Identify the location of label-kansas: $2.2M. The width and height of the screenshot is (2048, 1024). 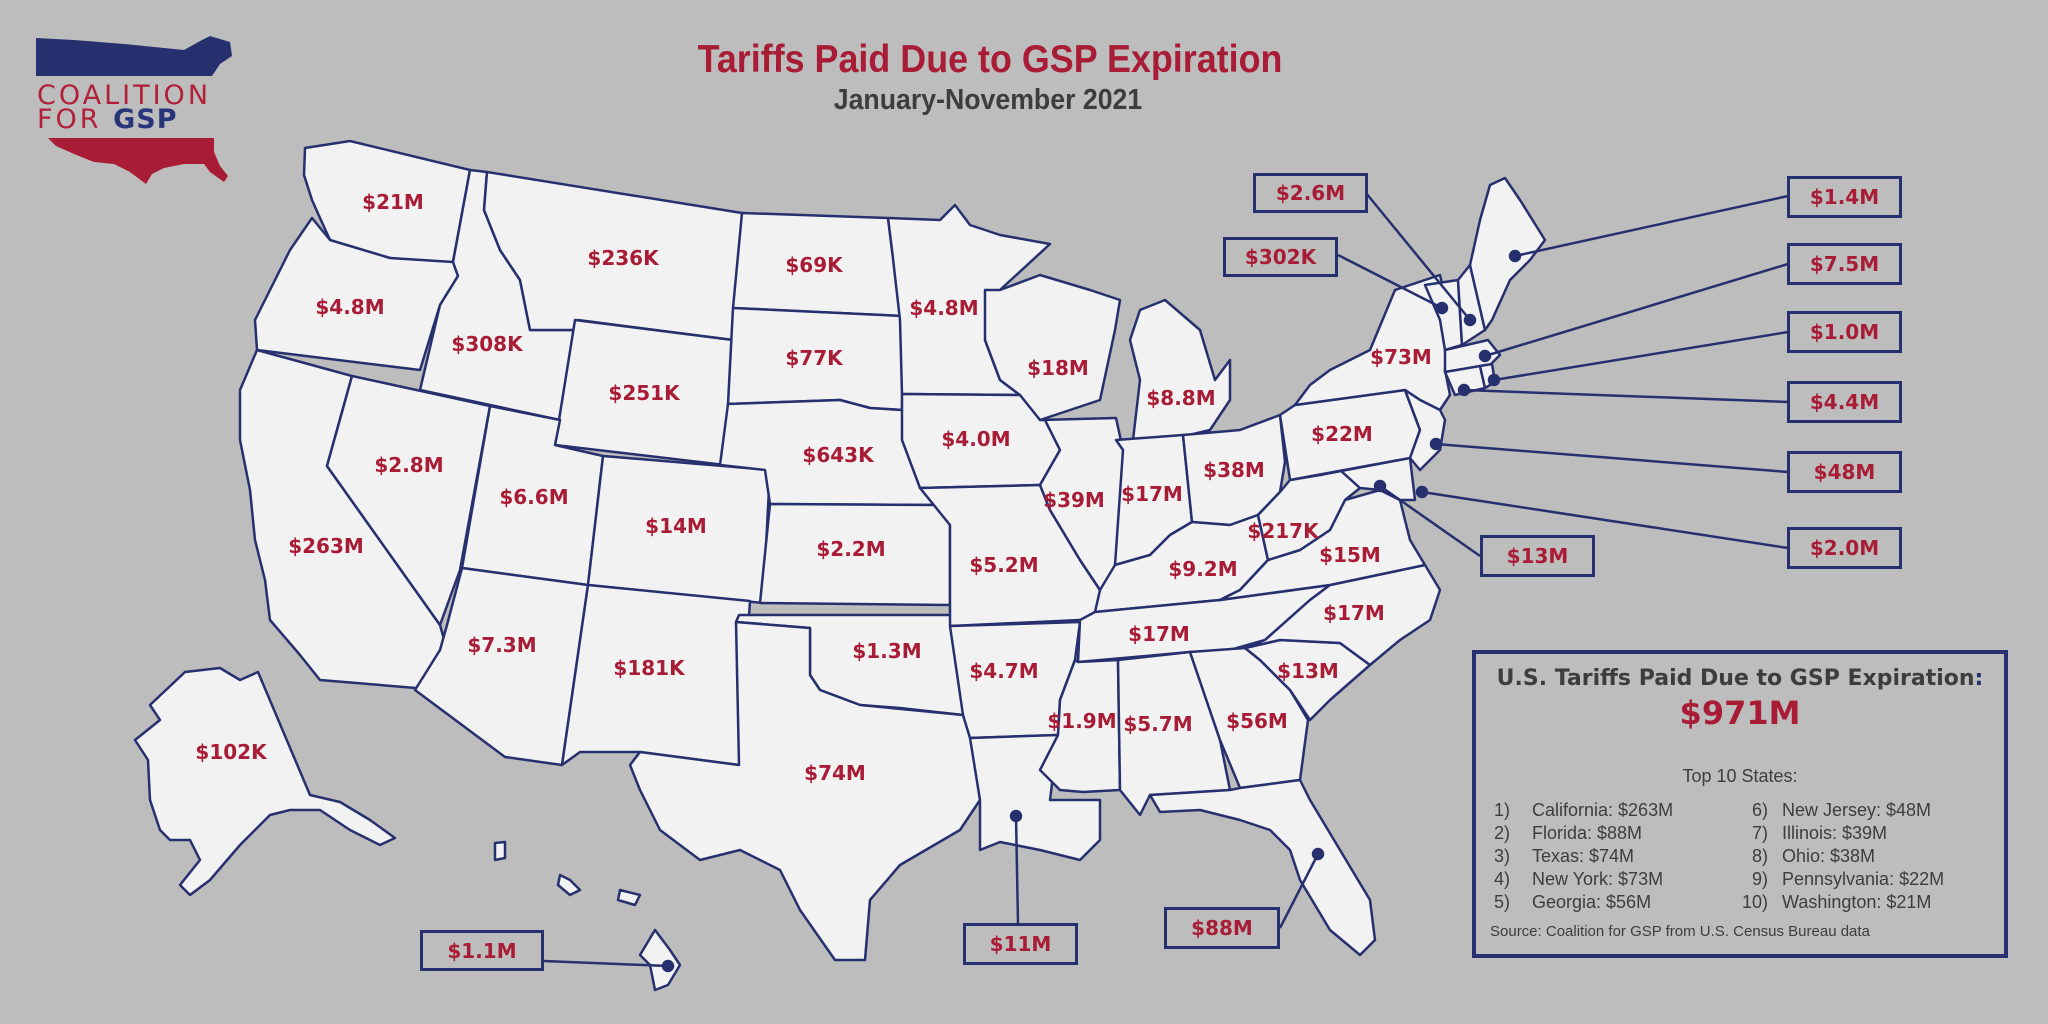
(851, 549).